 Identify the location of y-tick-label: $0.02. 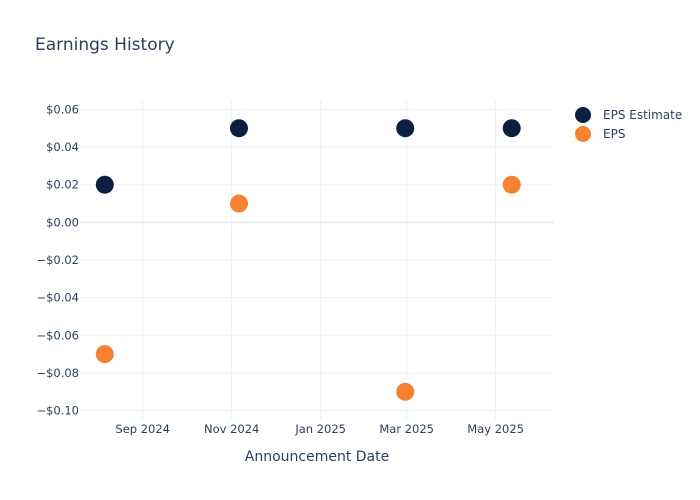
(62, 185).